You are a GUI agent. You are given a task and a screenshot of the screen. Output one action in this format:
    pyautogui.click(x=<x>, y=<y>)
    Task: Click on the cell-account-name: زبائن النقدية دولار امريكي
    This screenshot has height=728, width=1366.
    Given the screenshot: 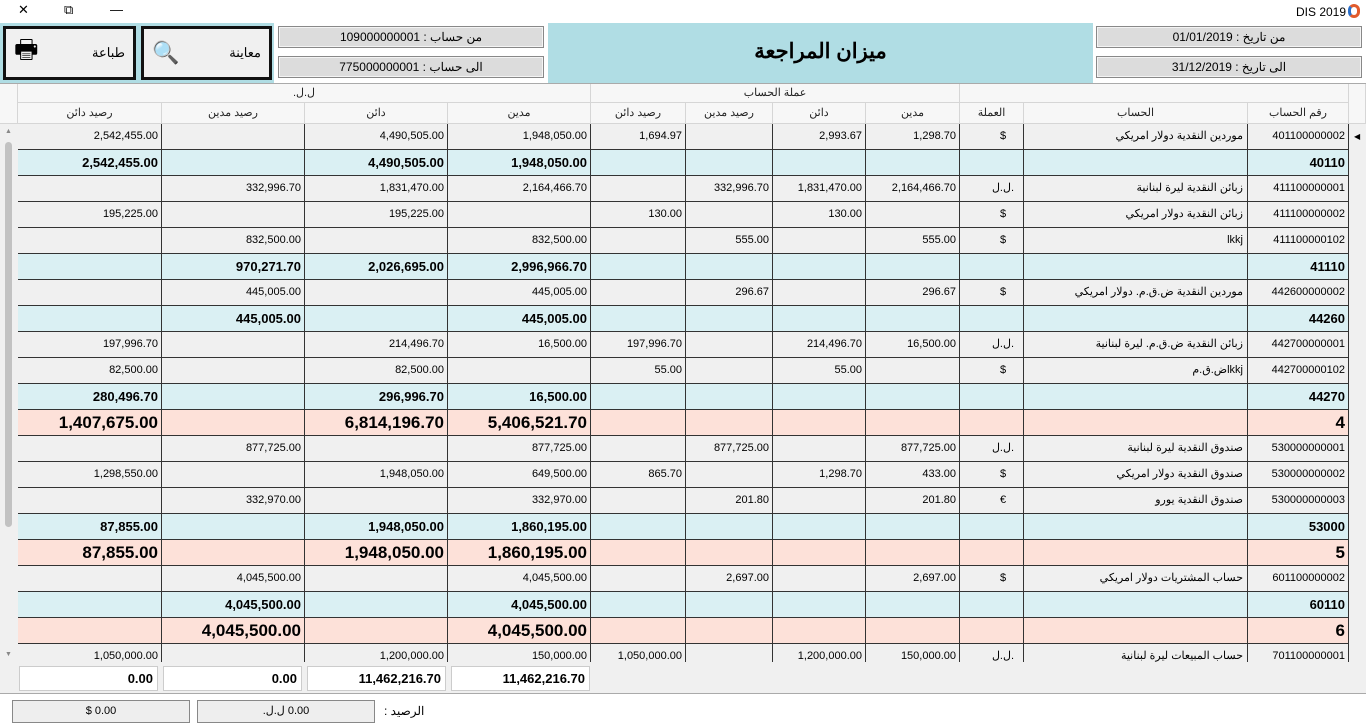 What is the action you would take?
    pyautogui.click(x=1136, y=215)
    